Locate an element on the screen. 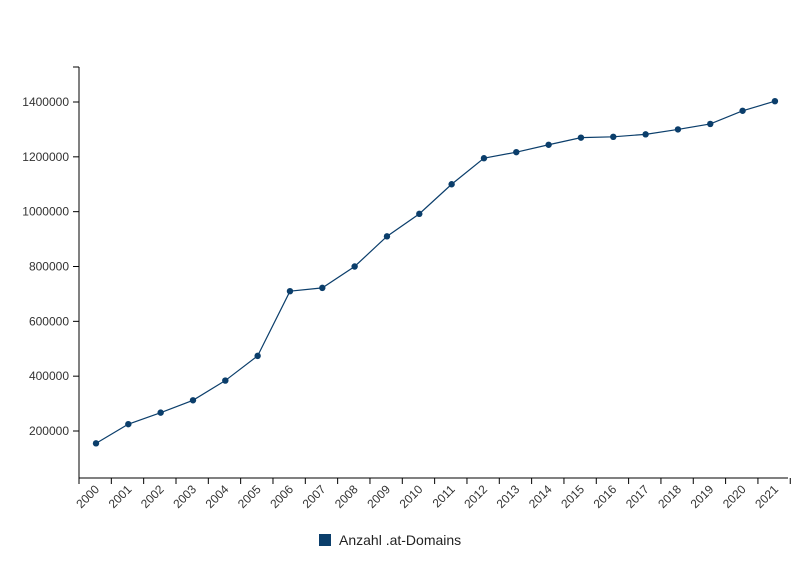 This screenshot has height=567, width=802. x-tick-label: 2017 is located at coordinates (637, 496).